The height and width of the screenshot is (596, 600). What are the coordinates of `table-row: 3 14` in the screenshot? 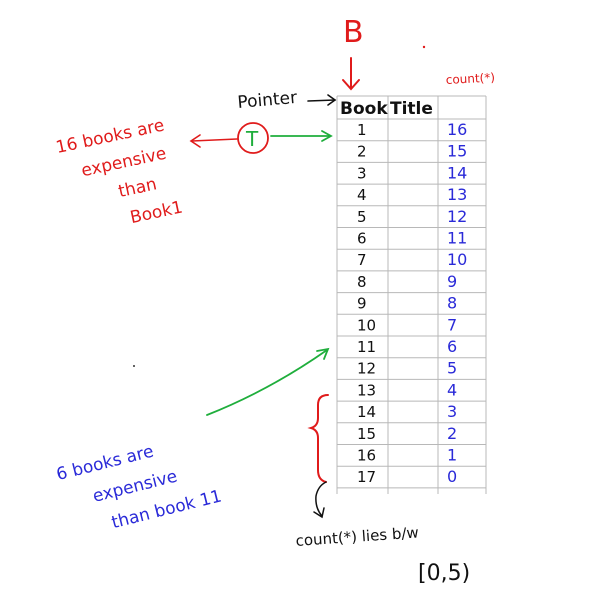 It's located at (412, 172).